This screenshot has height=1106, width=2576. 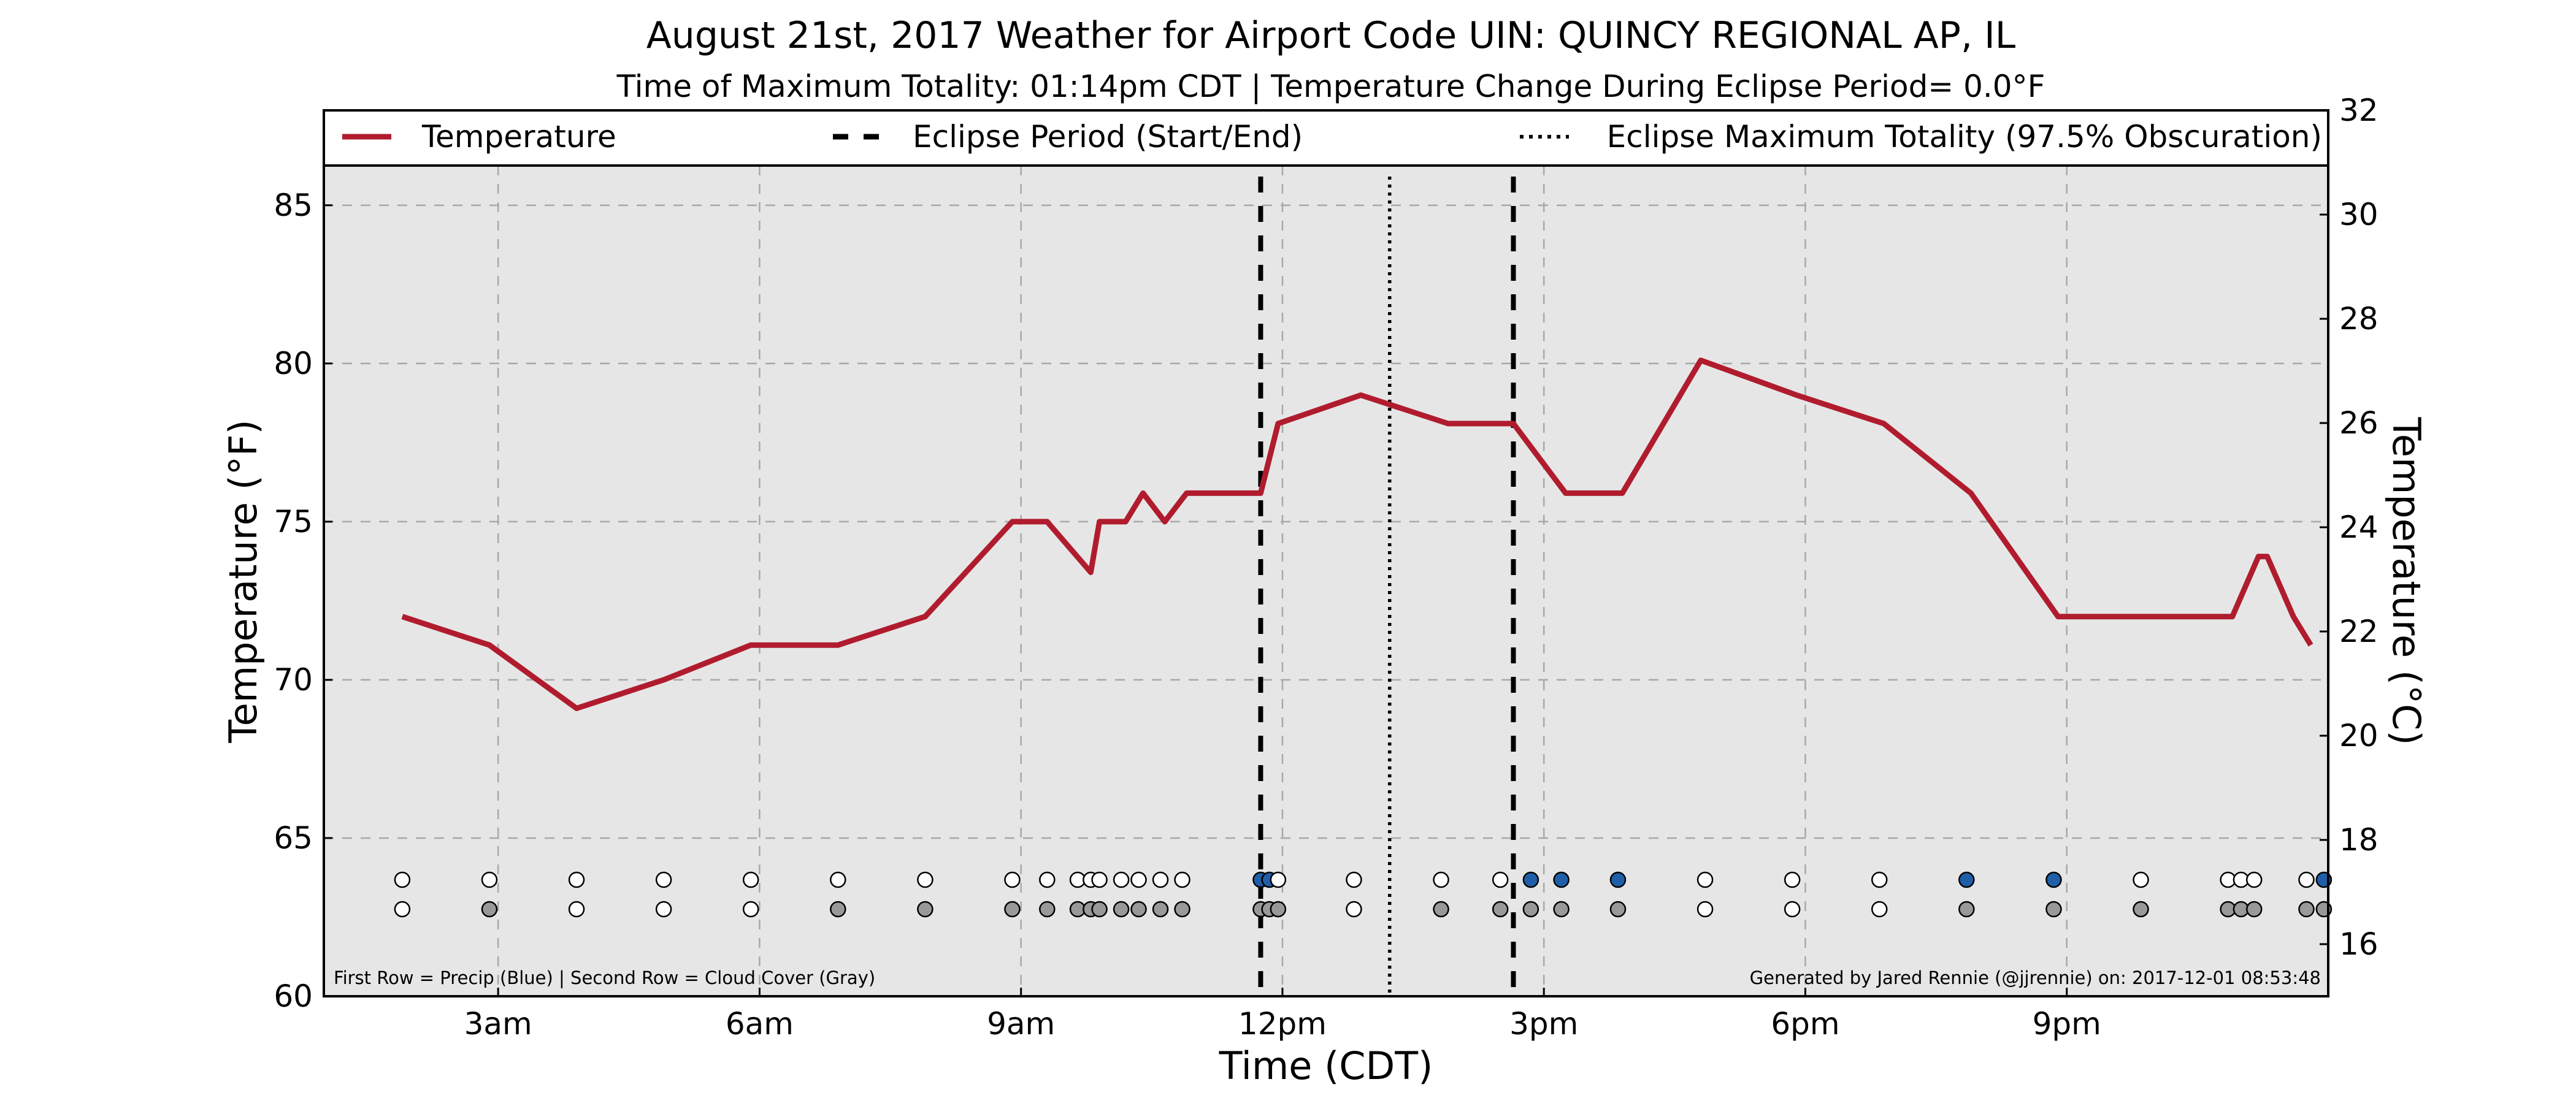 What do you see at coordinates (2406, 580) in the screenshot?
I see `y-axis-right-label: Temperature (°C)` at bounding box center [2406, 580].